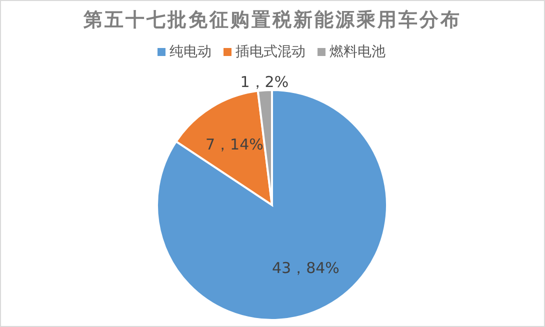 The width and height of the screenshot is (545, 327). I want to click on data-label: 7，14%, so click(235, 144).